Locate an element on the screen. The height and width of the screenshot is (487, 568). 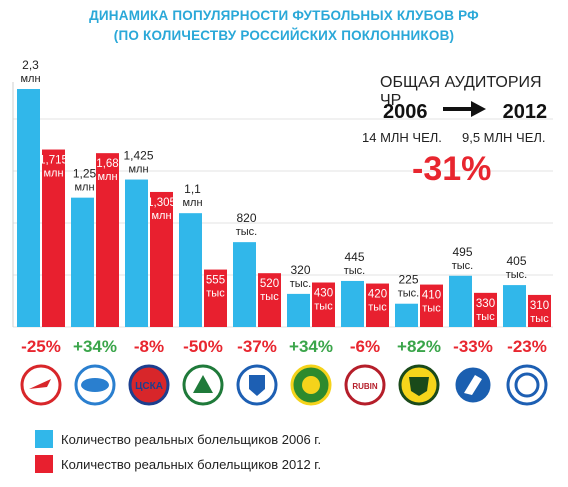
legend-item-2006: Количество реальных болельщиков 2006 г. is located at coordinates (178, 439).